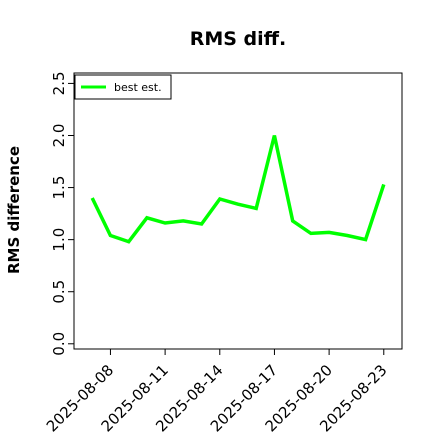 This screenshot has width=440, height=440. I want to click on y-tick-label: 0.5, so click(59, 292).